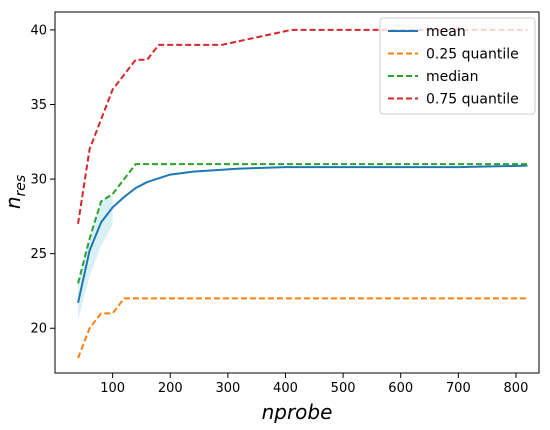  I want to click on x-tick-label: 300, so click(227, 388).